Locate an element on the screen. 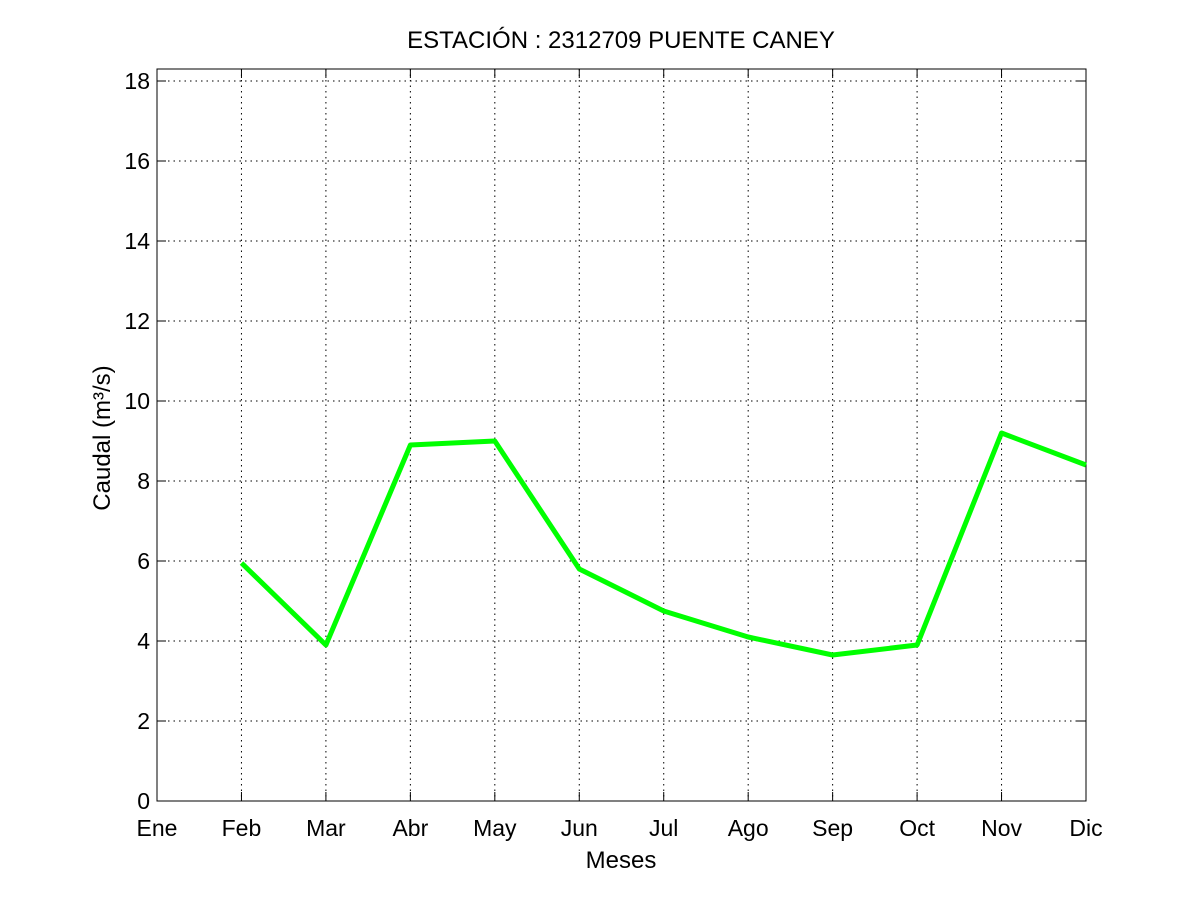 The image size is (1200, 900). chart-title: ESTACIÓN : 2312709 PUENTE CANEY is located at coordinates (621, 40).